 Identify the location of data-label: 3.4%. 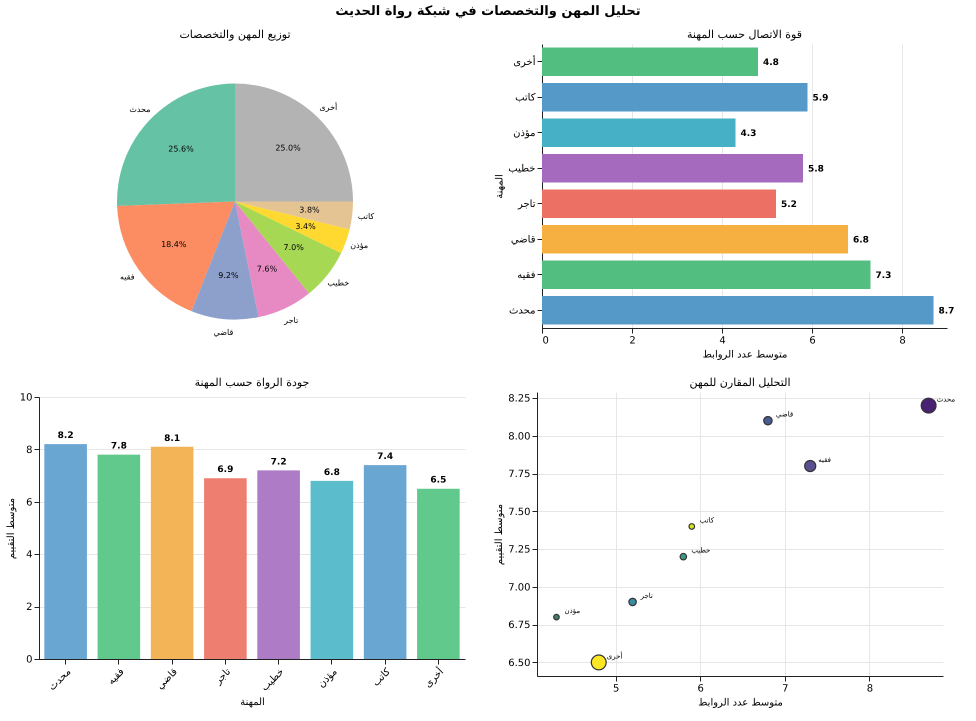
(305, 226).